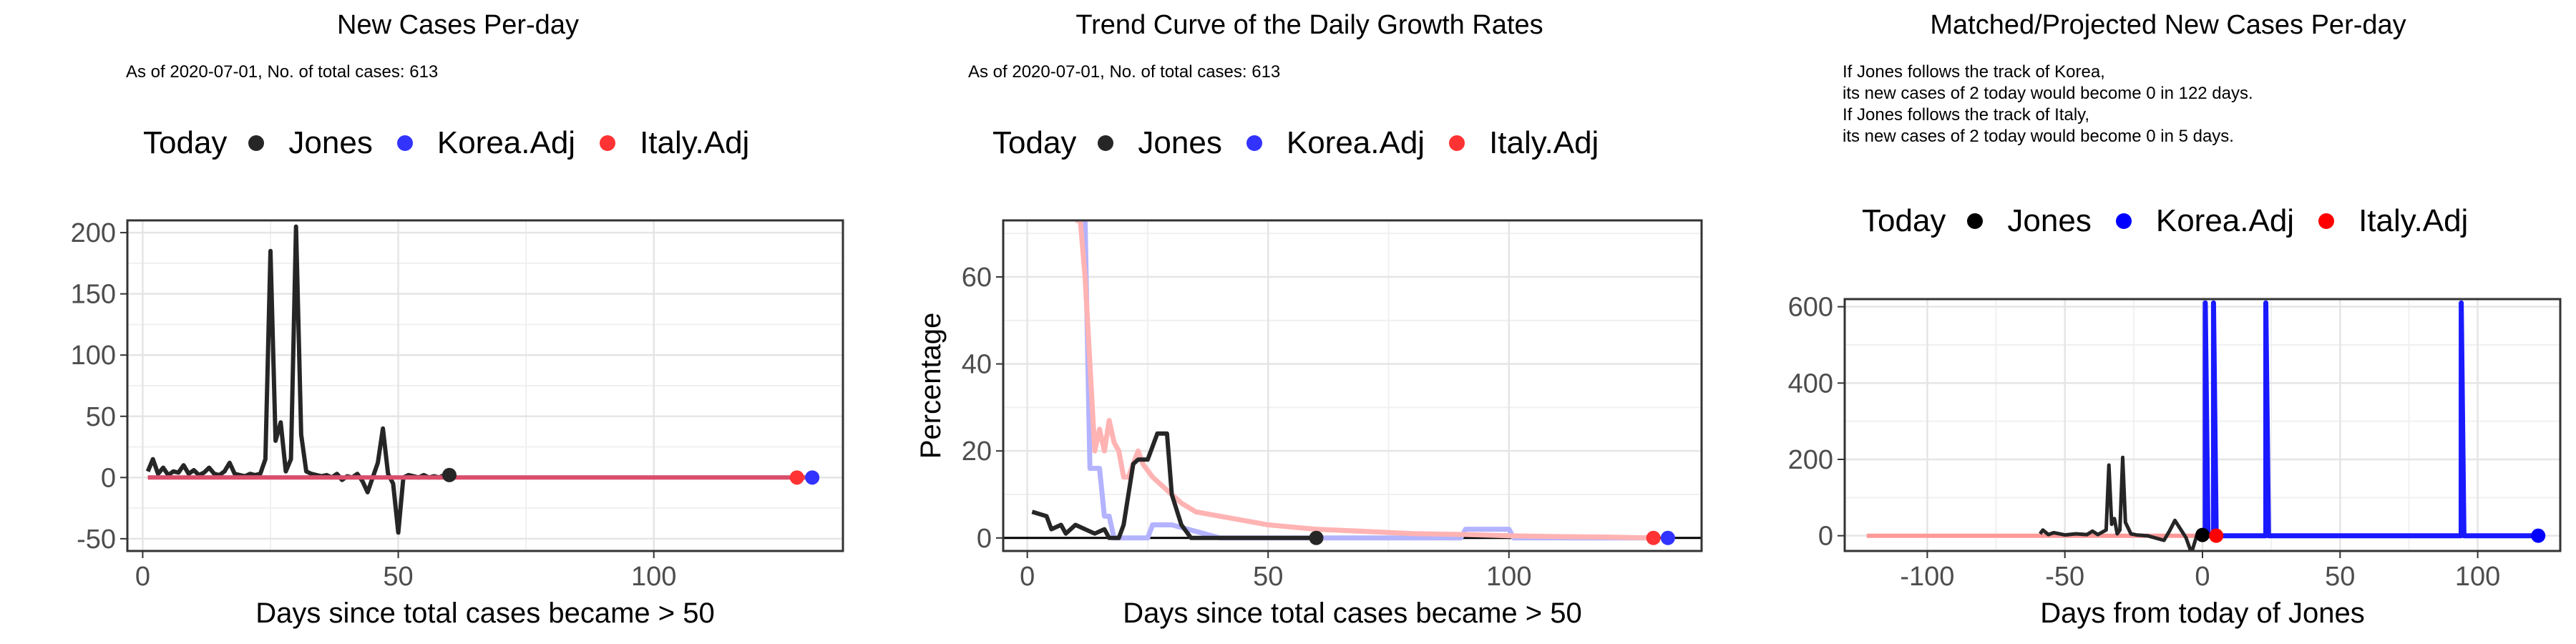  I want to click on plot-background, so click(1352, 385).